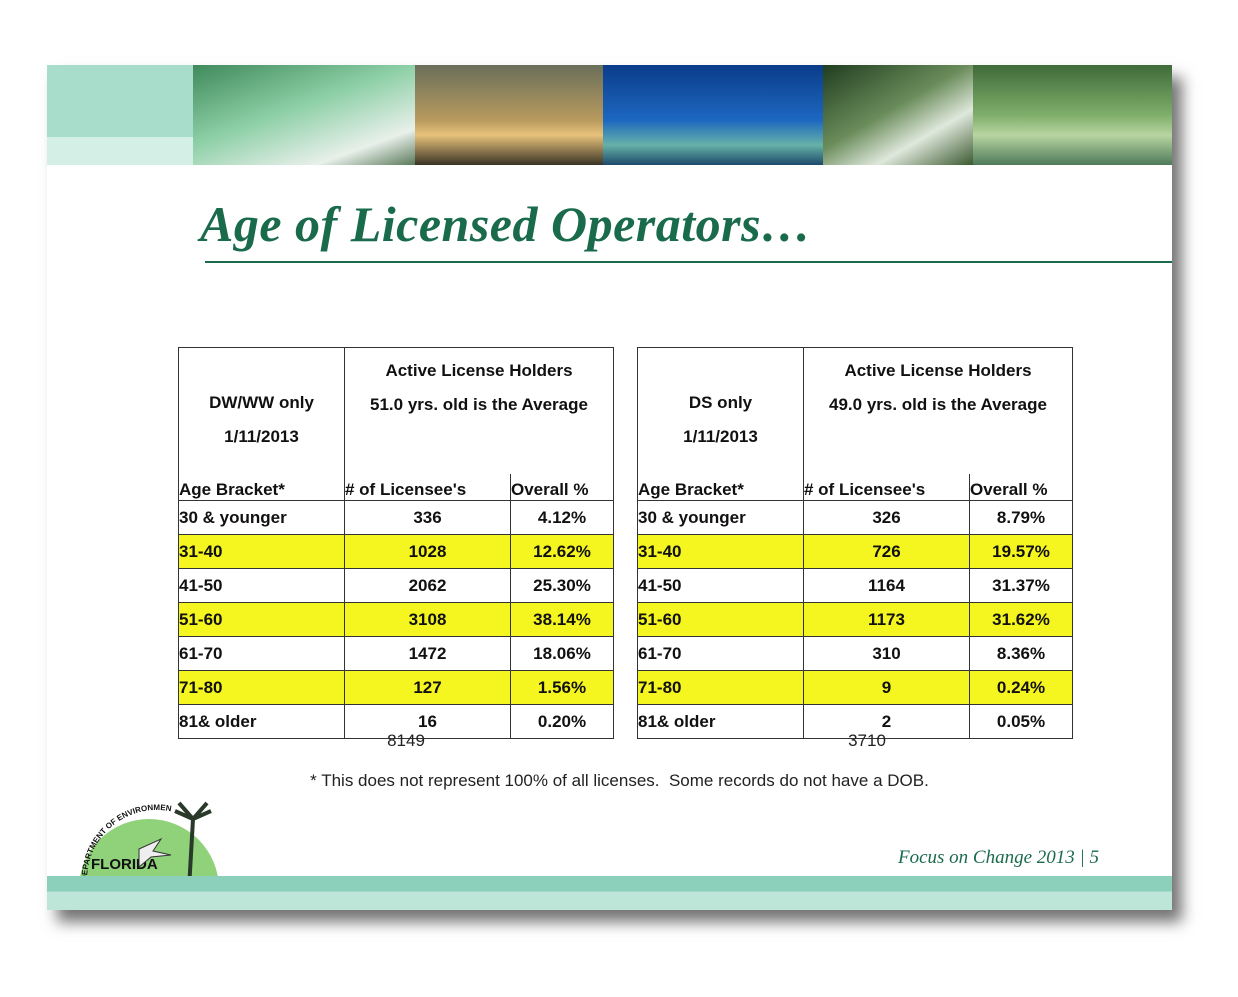 The image size is (1238, 997). Describe the element at coordinates (562, 653) in the screenshot. I see `data-cell: 18.06%` at that location.